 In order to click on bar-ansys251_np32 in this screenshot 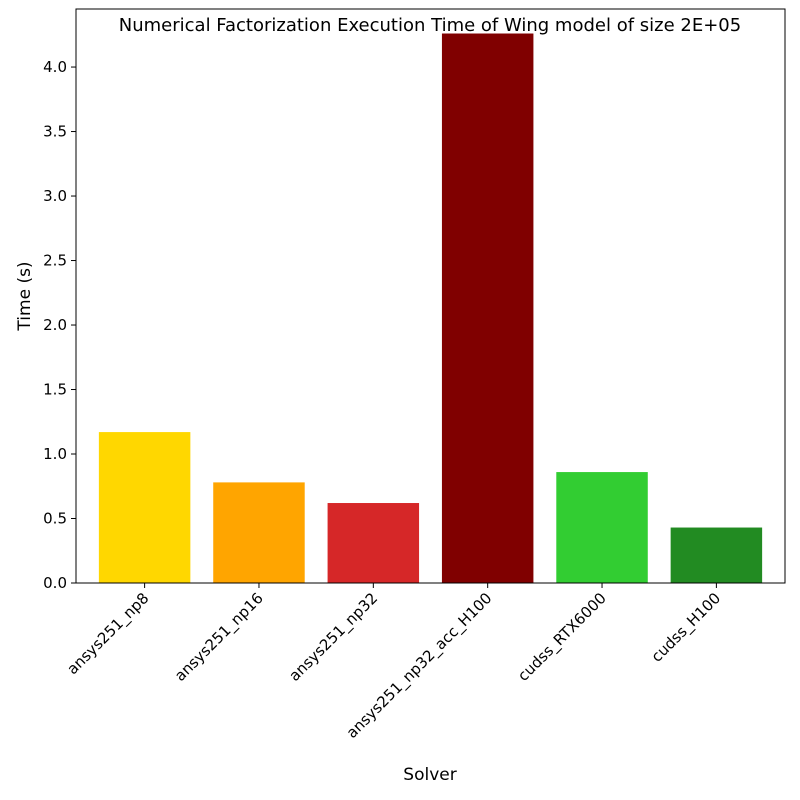, I will do `click(373, 543)`.